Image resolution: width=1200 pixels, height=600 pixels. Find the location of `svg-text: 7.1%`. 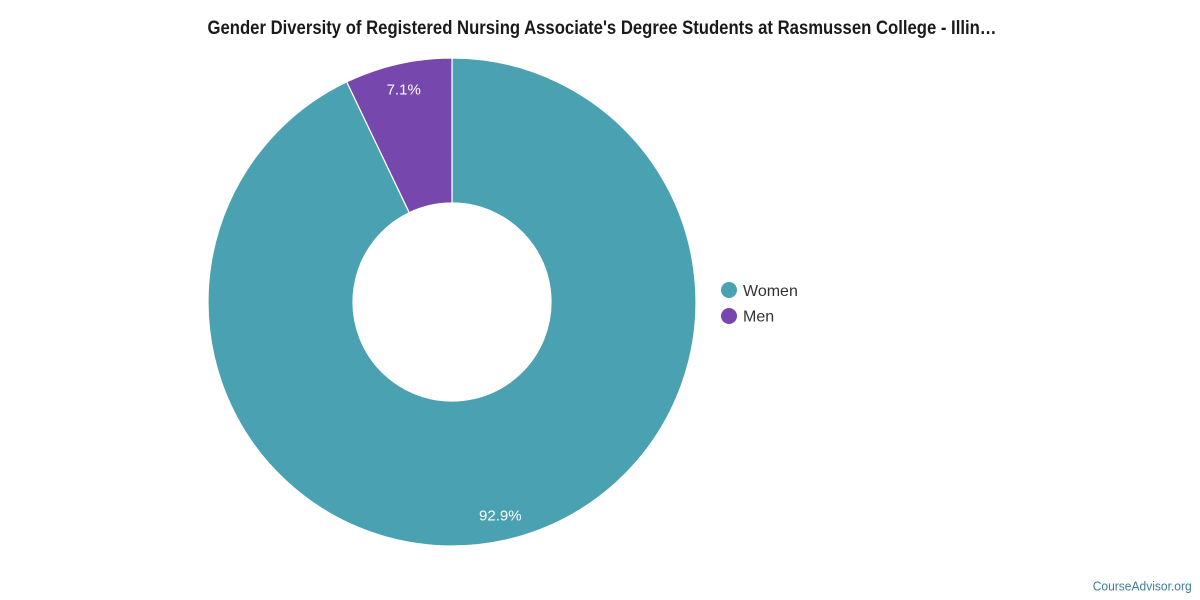

svg-text: 7.1% is located at coordinates (404, 89).